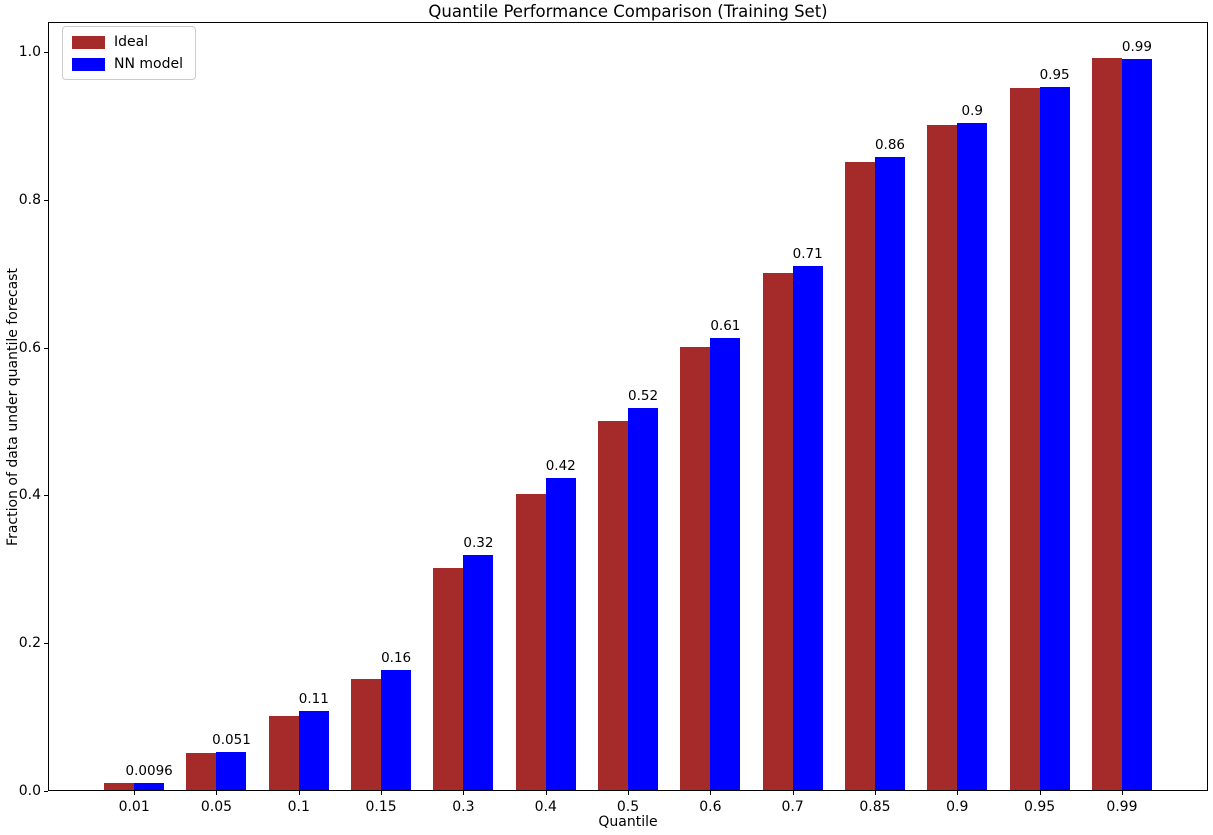  I want to click on bar-group: 0.16 0.15, so click(381, 419).